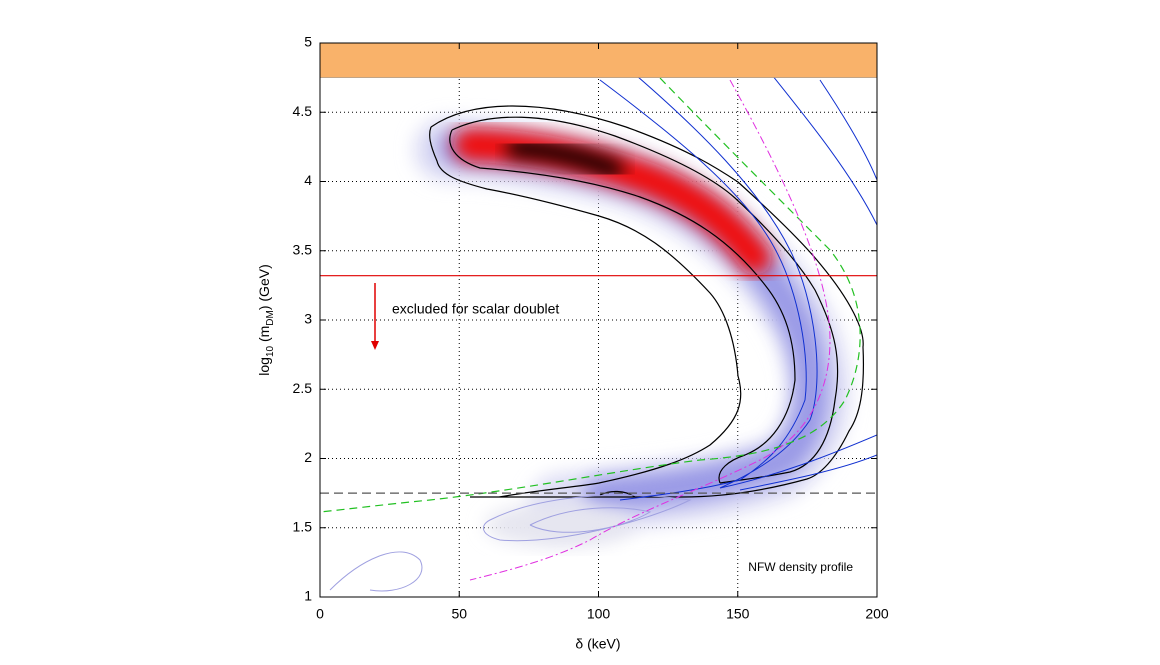 Image resolution: width=1160 pixels, height=665 pixels. What do you see at coordinates (320, 614) in the screenshot?
I see `x-tick-label: 0` at bounding box center [320, 614].